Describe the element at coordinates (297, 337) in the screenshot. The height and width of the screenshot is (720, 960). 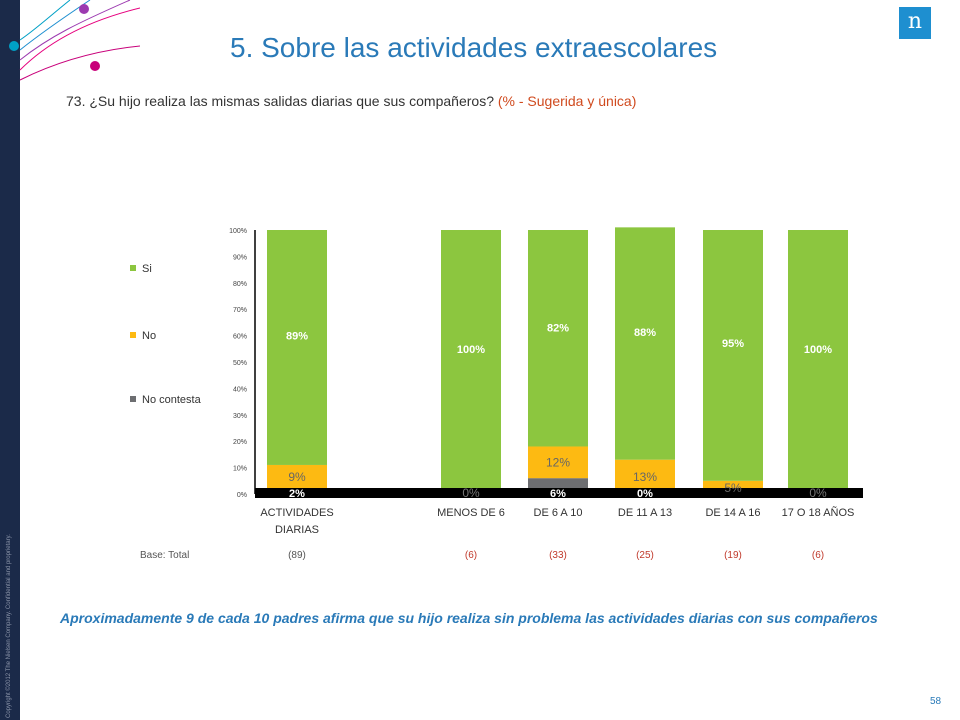
I see `data-label: 89%` at that location.